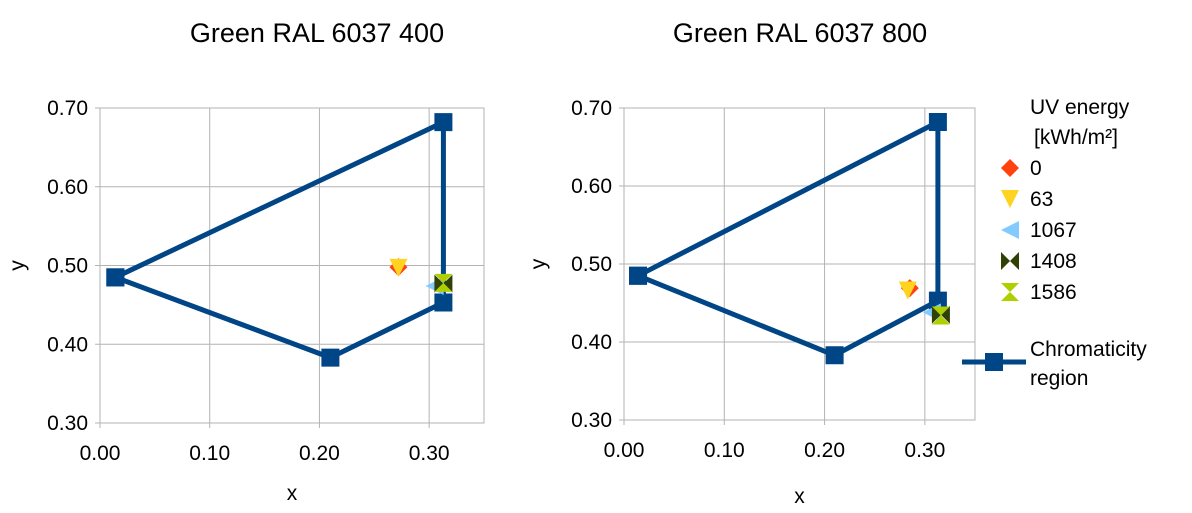  Describe the element at coordinates (800, 33) in the screenshot. I see `chart-title: Green RAL 6037 800` at that location.